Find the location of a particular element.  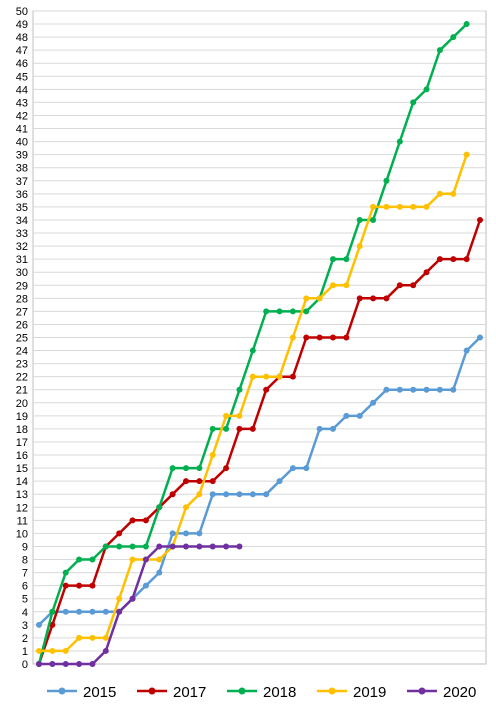

y-tick-label: 35 is located at coordinates (22, 208).